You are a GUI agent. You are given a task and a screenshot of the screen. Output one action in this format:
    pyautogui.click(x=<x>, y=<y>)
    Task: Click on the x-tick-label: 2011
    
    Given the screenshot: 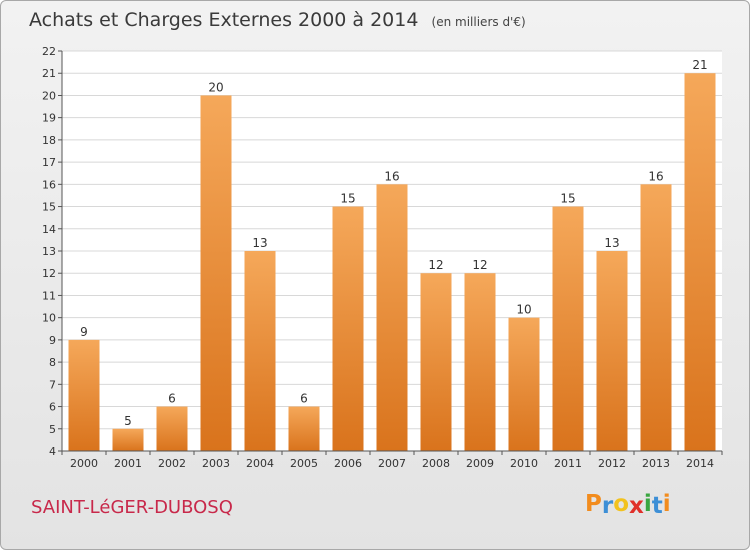 What is the action you would take?
    pyautogui.click(x=568, y=463)
    